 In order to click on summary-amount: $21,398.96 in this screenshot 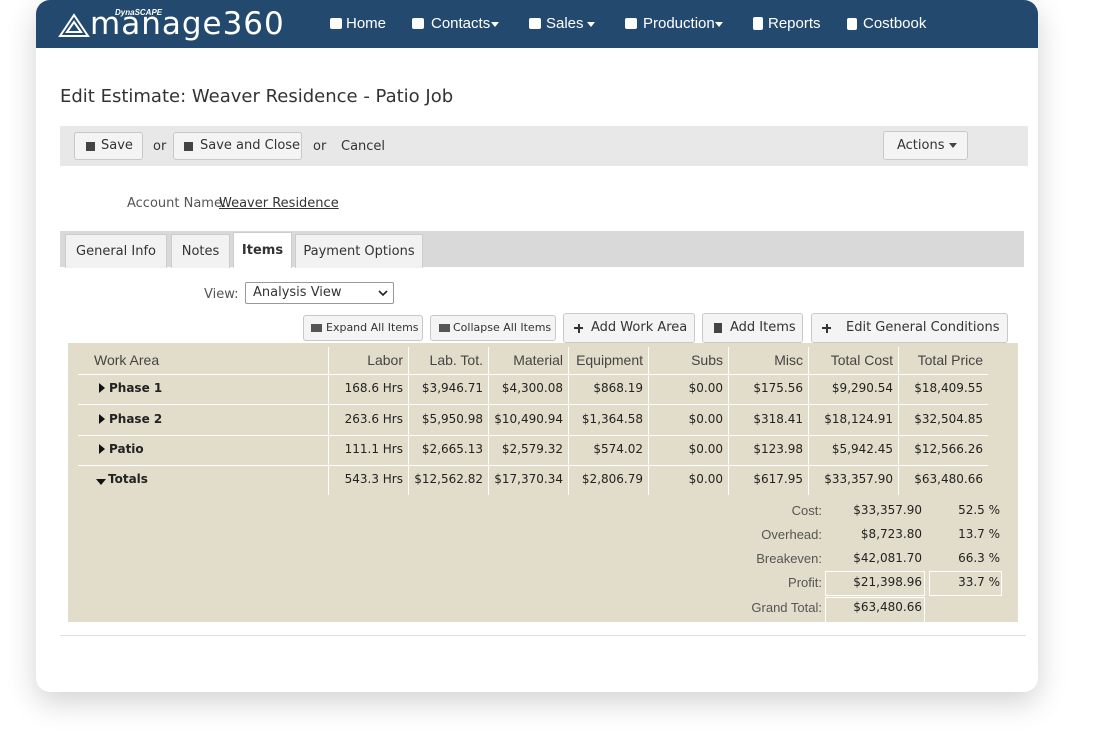, I will do `click(887, 582)`.